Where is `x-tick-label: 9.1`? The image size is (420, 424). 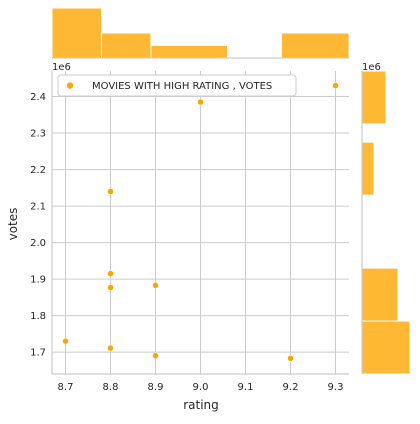 x-tick-label: 9.1 is located at coordinates (246, 387).